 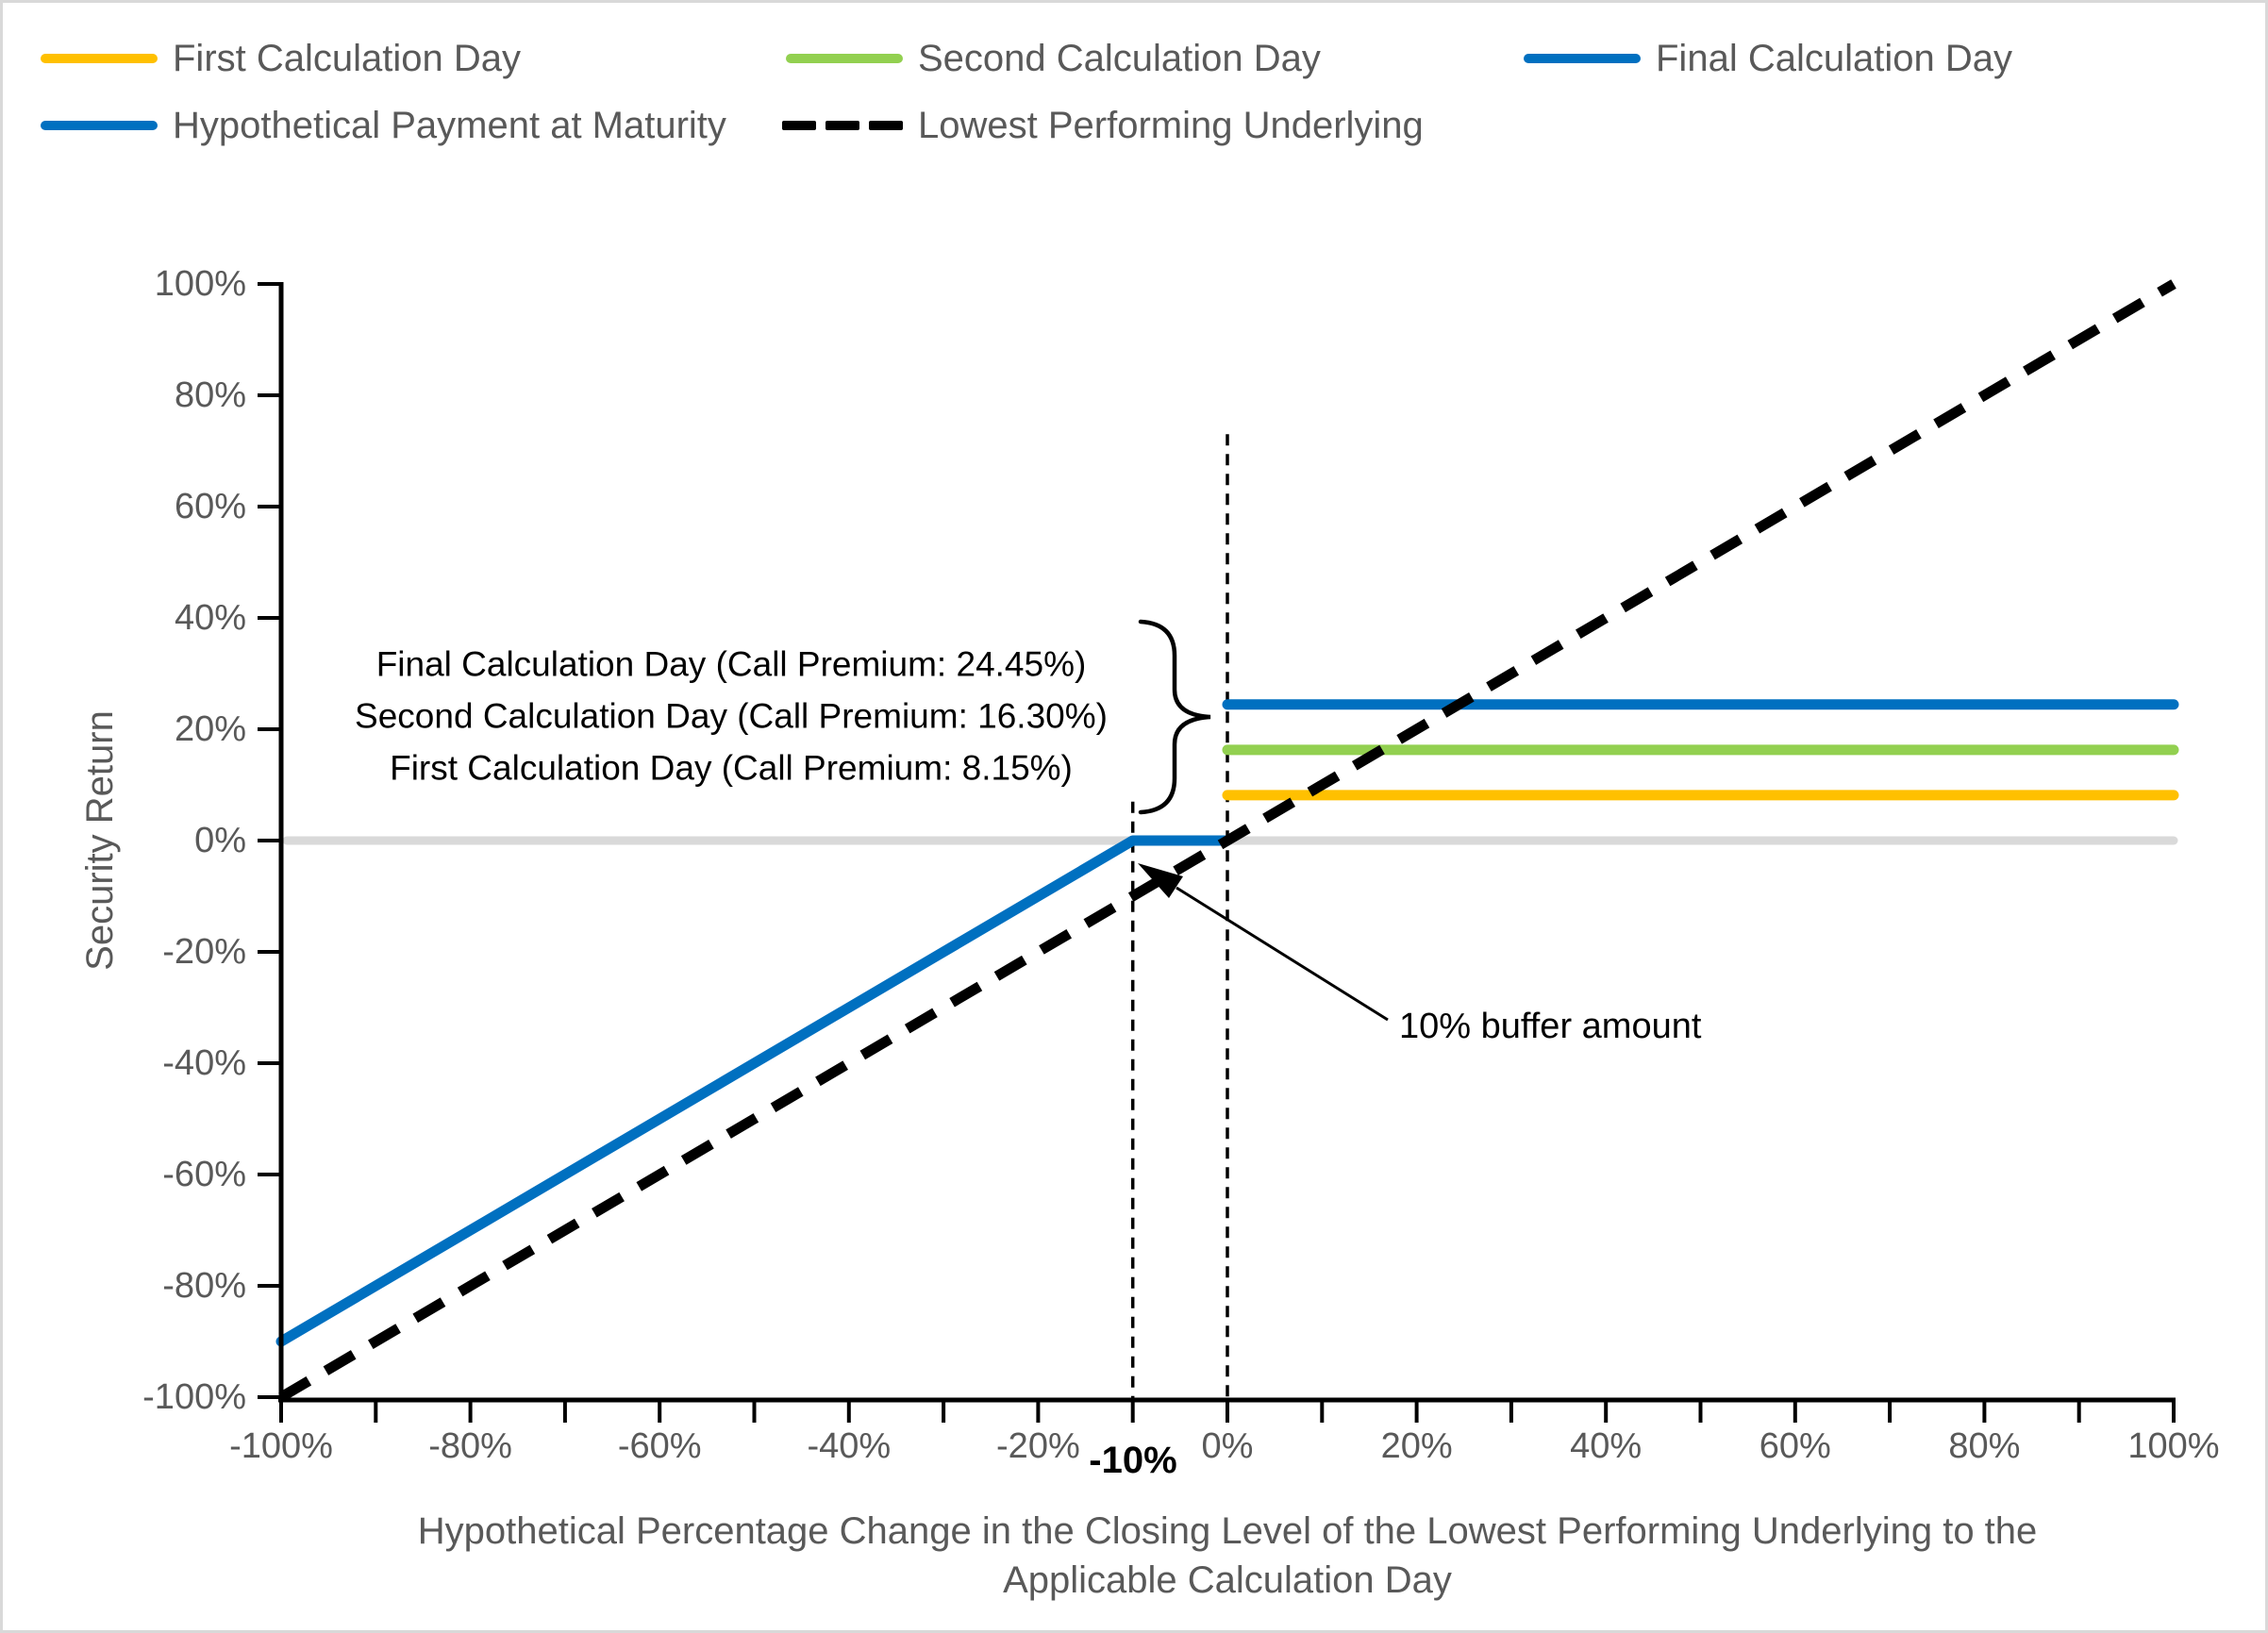 What do you see at coordinates (845, 58) in the screenshot?
I see `legend-swatch-second-calculation-day` at bounding box center [845, 58].